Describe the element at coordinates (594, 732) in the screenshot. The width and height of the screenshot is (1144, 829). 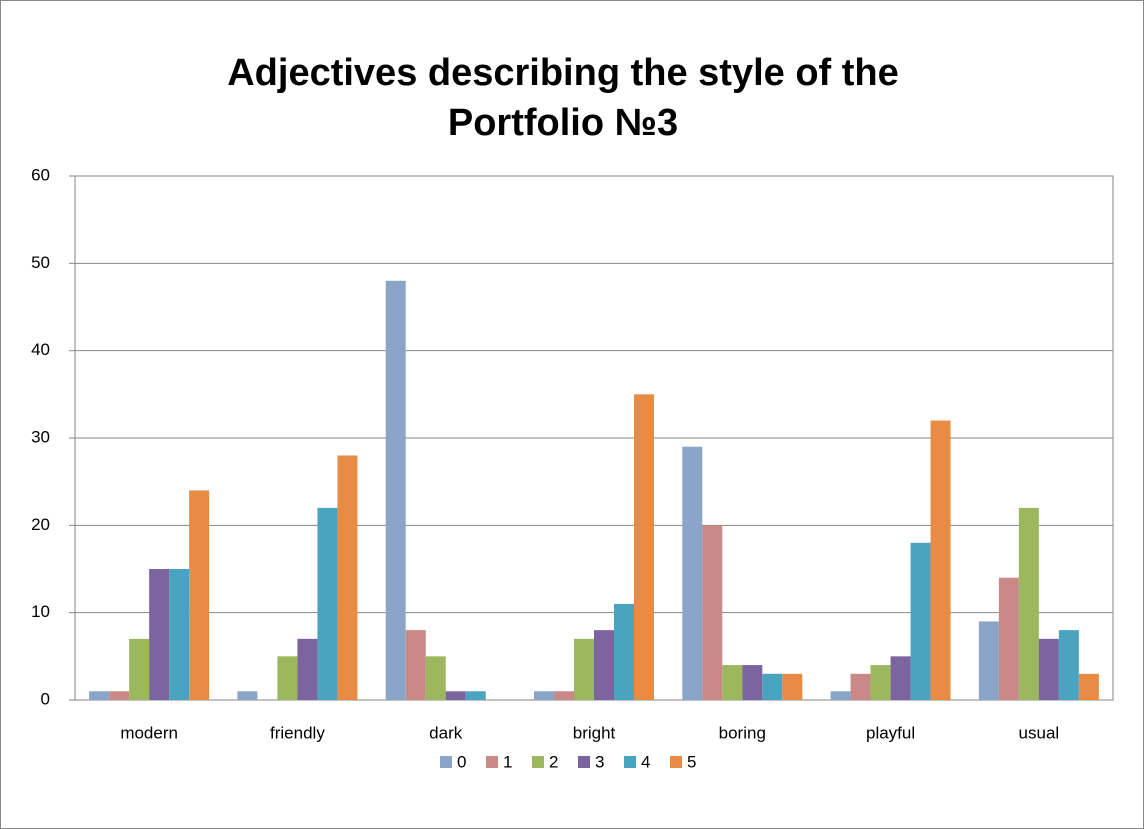
I see `x-tick-label: bright` at that location.